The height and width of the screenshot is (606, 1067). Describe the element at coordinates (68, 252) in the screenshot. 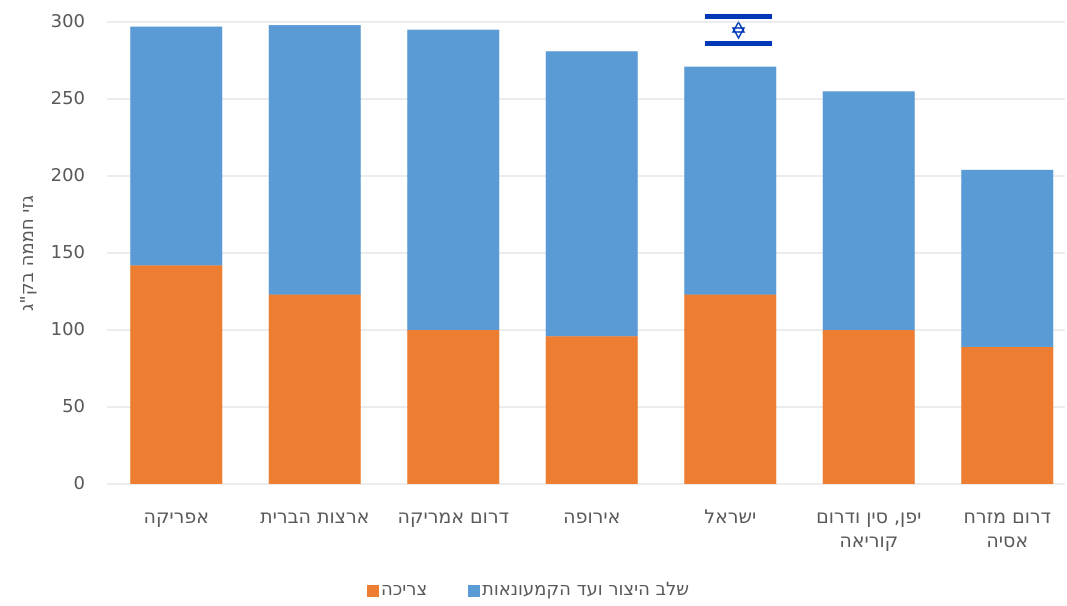

I see `y-tick-label: 150` at that location.